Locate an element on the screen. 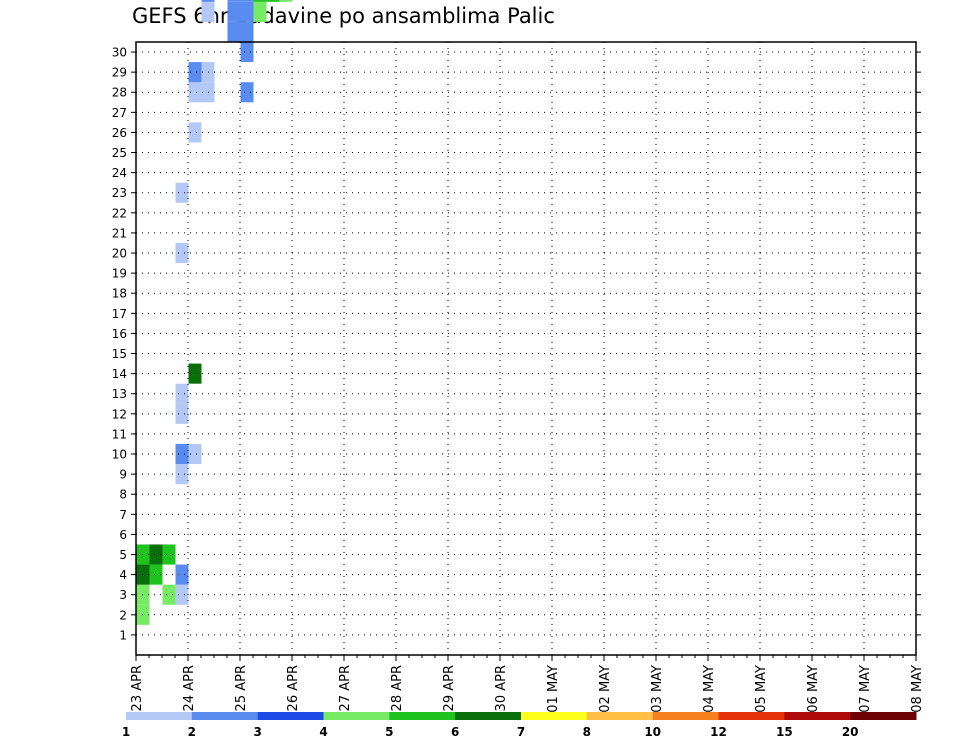  y-tick-label: 29 is located at coordinates (119, 73).